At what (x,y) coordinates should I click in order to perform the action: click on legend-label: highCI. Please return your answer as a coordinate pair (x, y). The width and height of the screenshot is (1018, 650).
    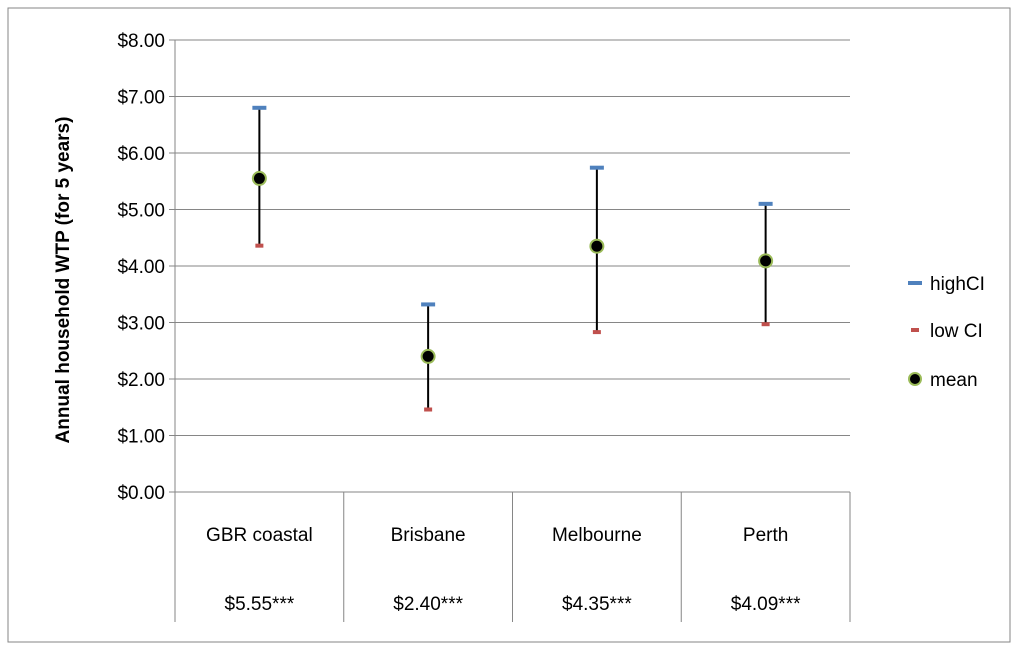
    Looking at the image, I should click on (957, 284).